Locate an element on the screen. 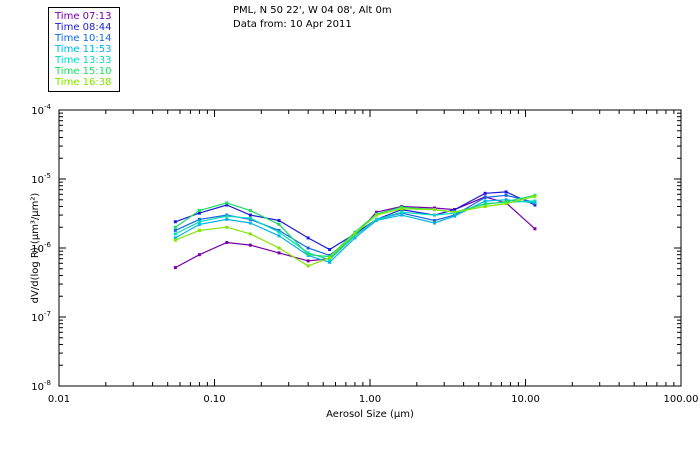 The image size is (700, 450). legend-entry: Time 11:53 is located at coordinates (83, 49).